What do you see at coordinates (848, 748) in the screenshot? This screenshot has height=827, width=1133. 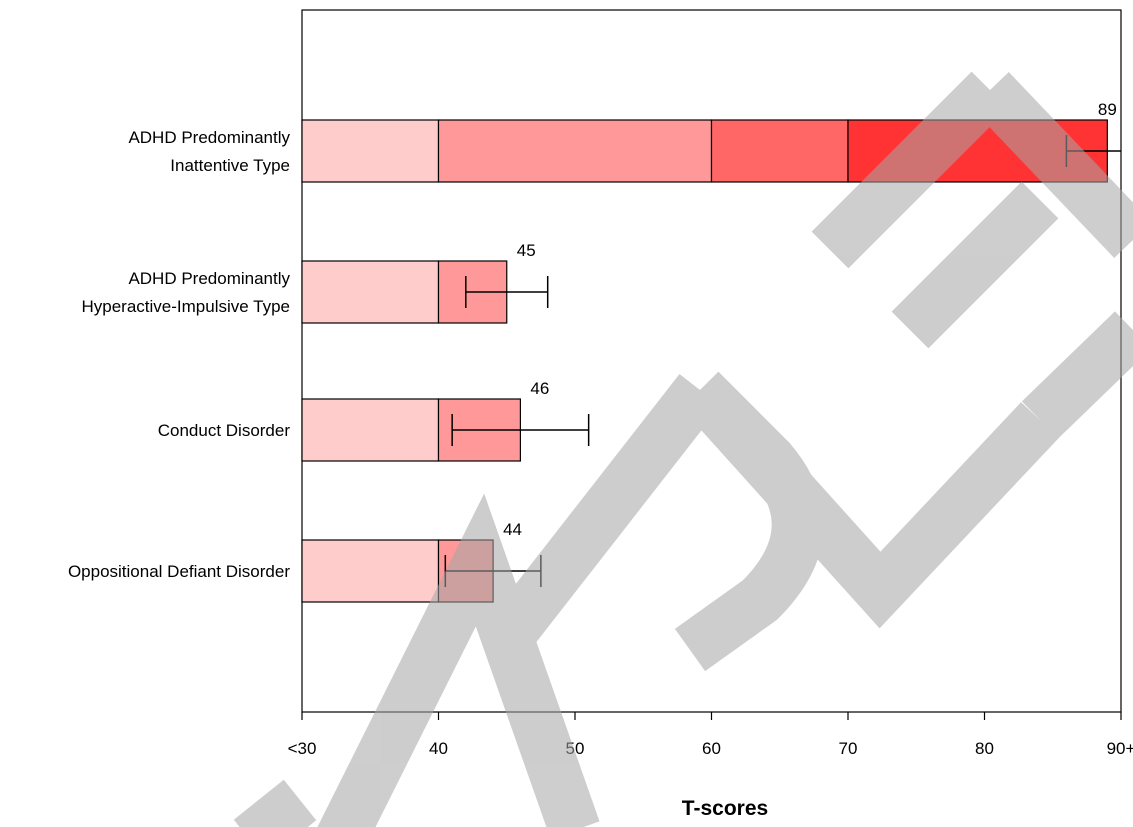 I see `x-tick-label: 70` at bounding box center [848, 748].